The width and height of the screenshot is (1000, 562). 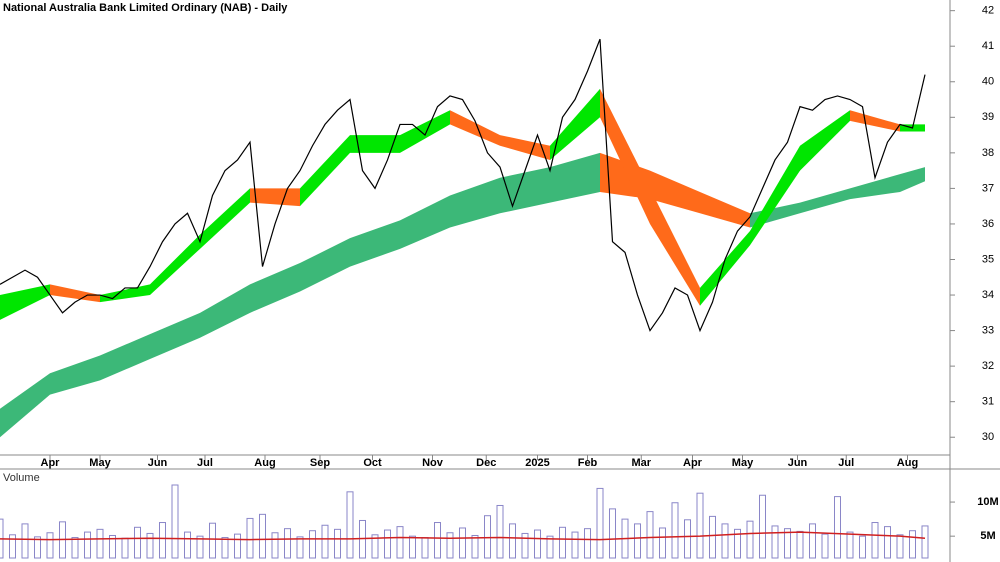 What do you see at coordinates (988, 224) in the screenshot?
I see `y-tick-label: 36` at bounding box center [988, 224].